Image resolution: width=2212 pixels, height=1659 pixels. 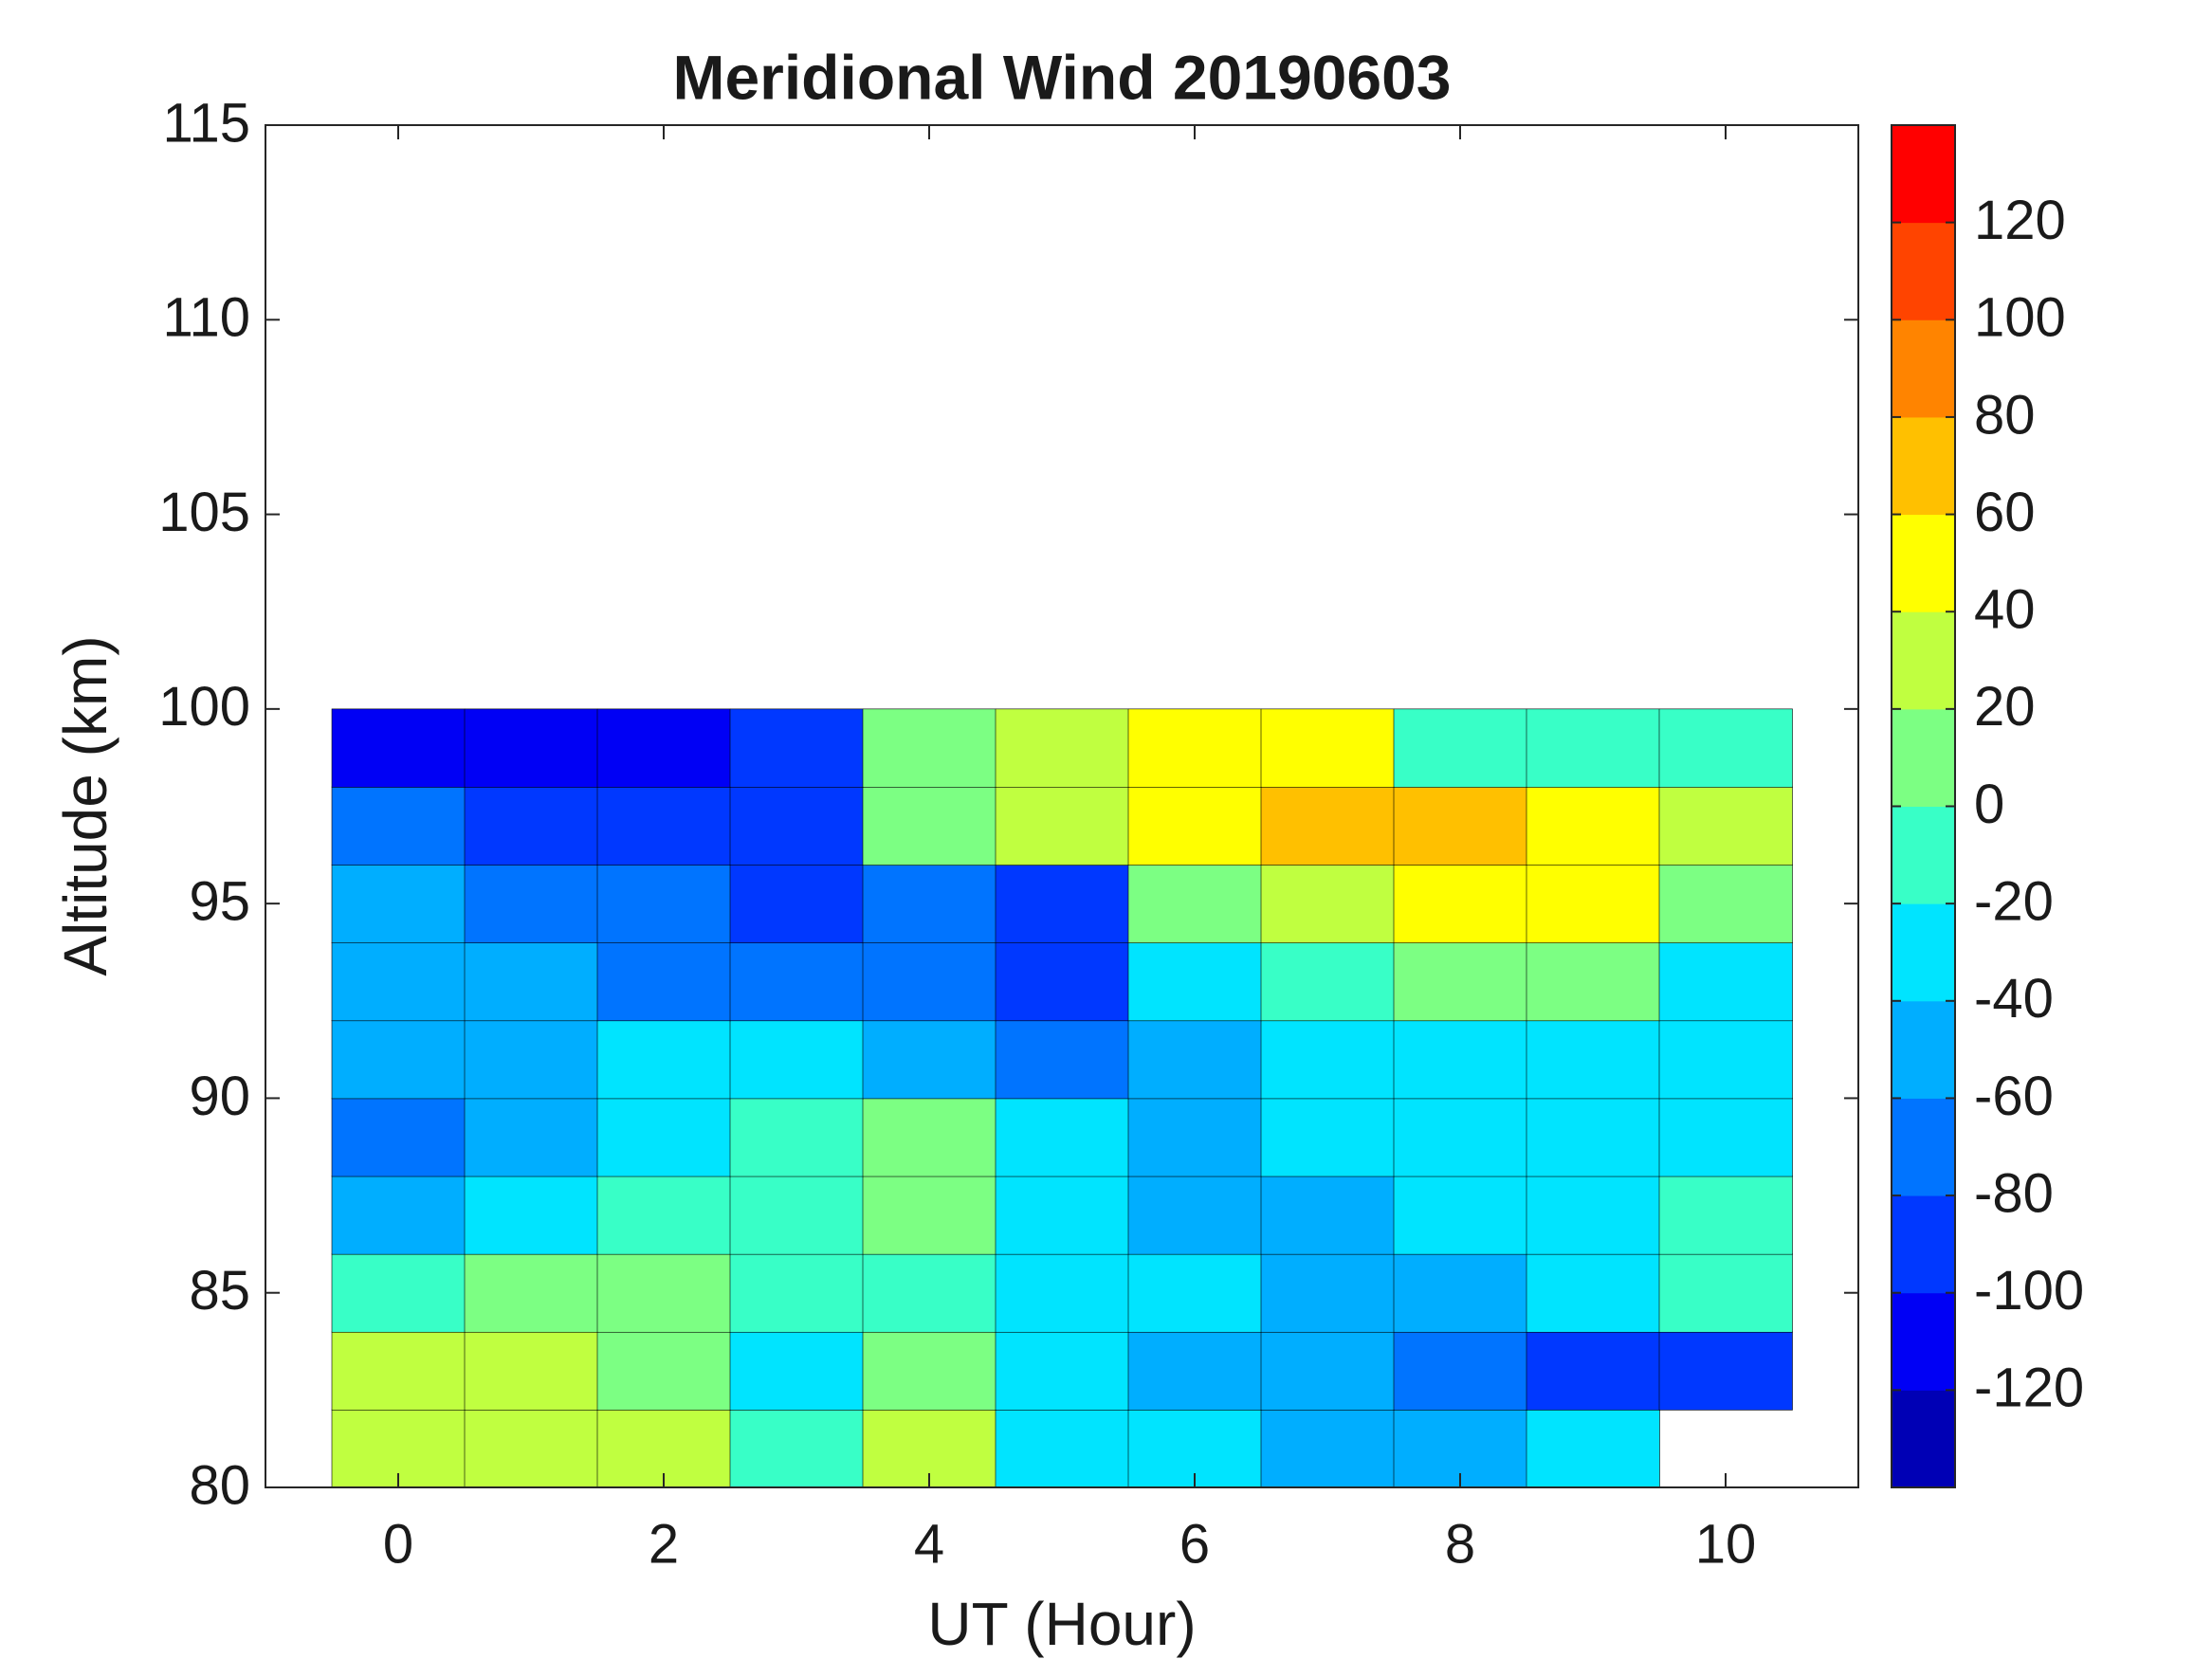 What do you see at coordinates (2014, 1096) in the screenshot?
I see `colorbar-tick-label: -60` at bounding box center [2014, 1096].